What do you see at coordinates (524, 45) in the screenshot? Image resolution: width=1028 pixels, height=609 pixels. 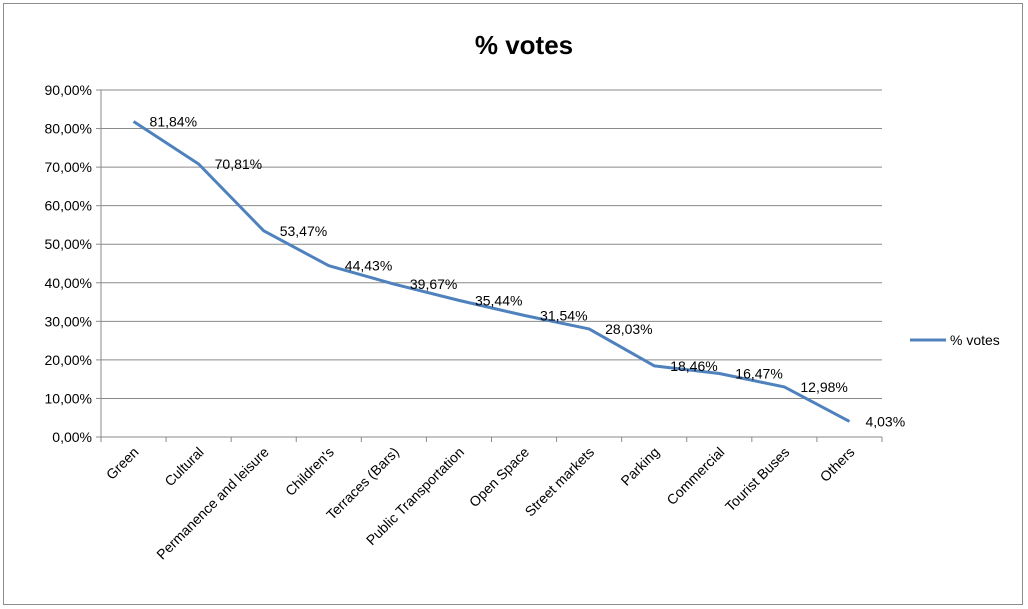 I see `chart-title: % votes` at bounding box center [524, 45].